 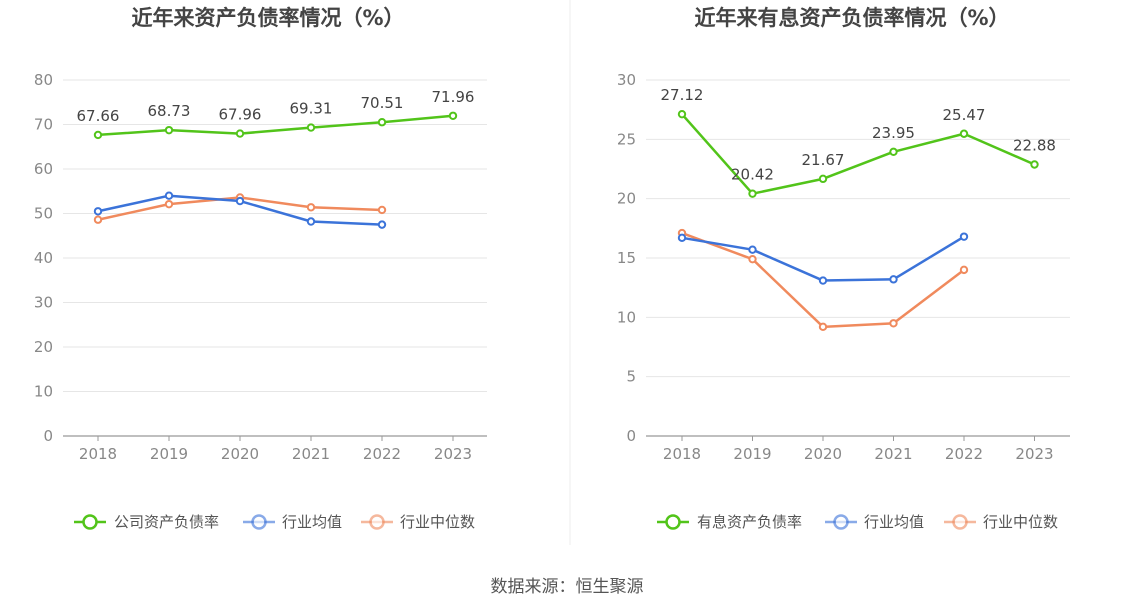 What do you see at coordinates (964, 115) in the screenshot?
I see `data-label: 25.47` at bounding box center [964, 115].